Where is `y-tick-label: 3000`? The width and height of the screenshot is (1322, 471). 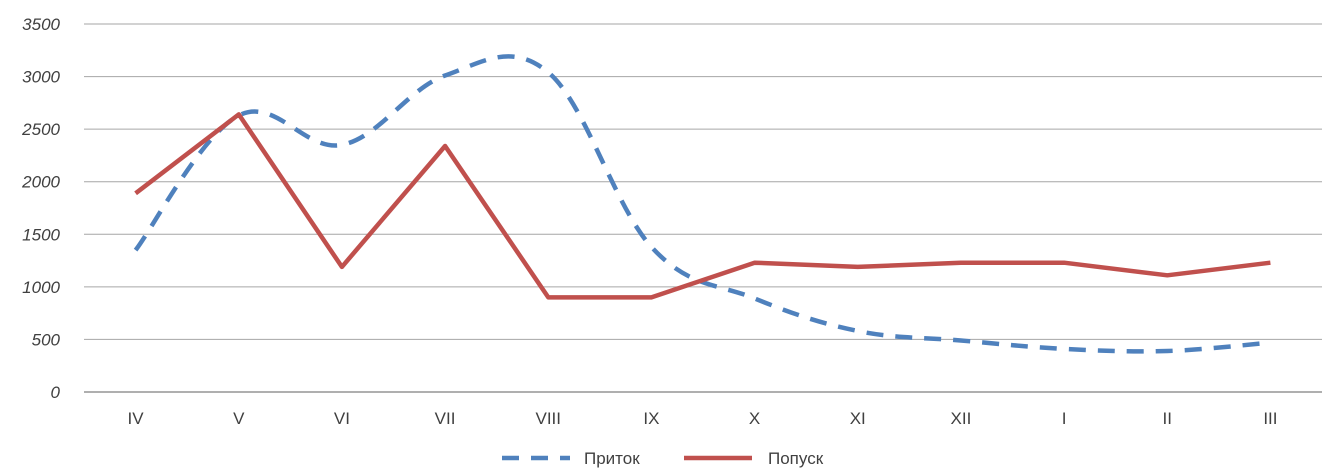
y-tick-label: 3000 is located at coordinates (41, 77).